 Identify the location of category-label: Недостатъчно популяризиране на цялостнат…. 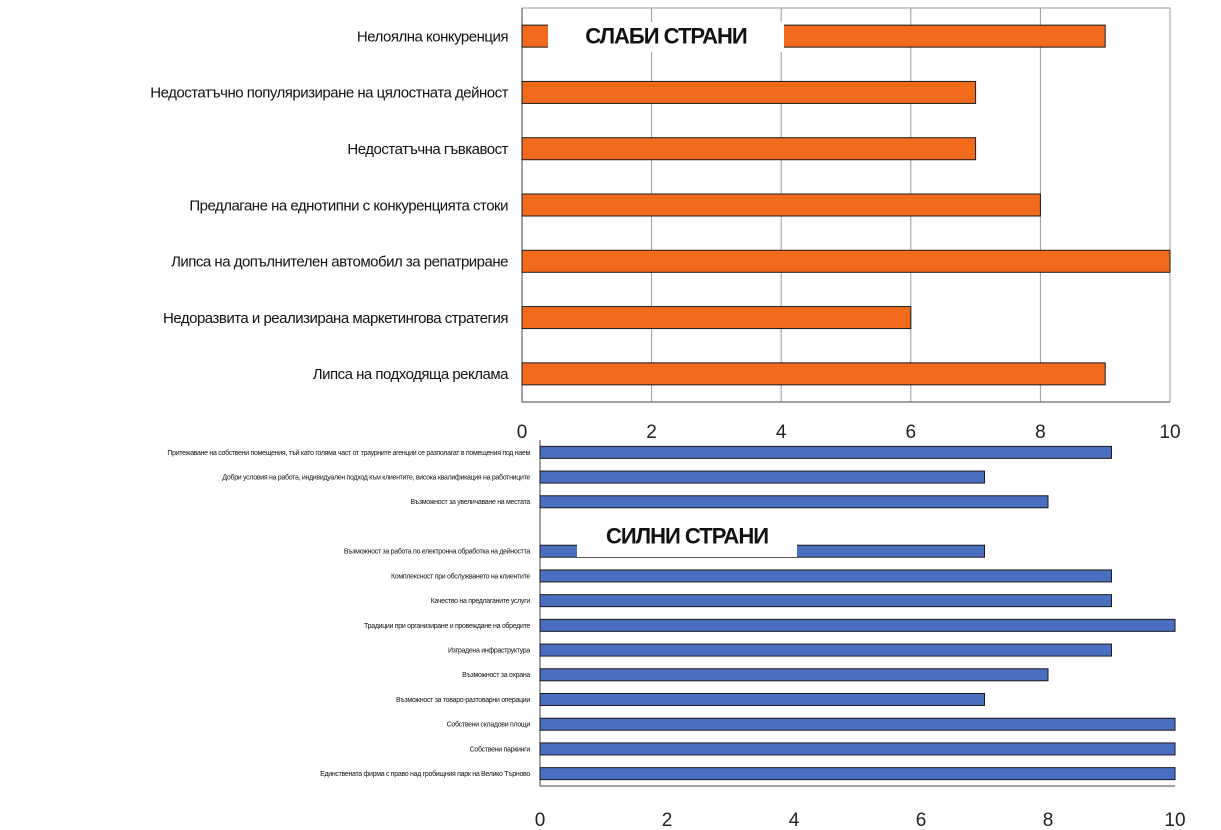
(329, 93).